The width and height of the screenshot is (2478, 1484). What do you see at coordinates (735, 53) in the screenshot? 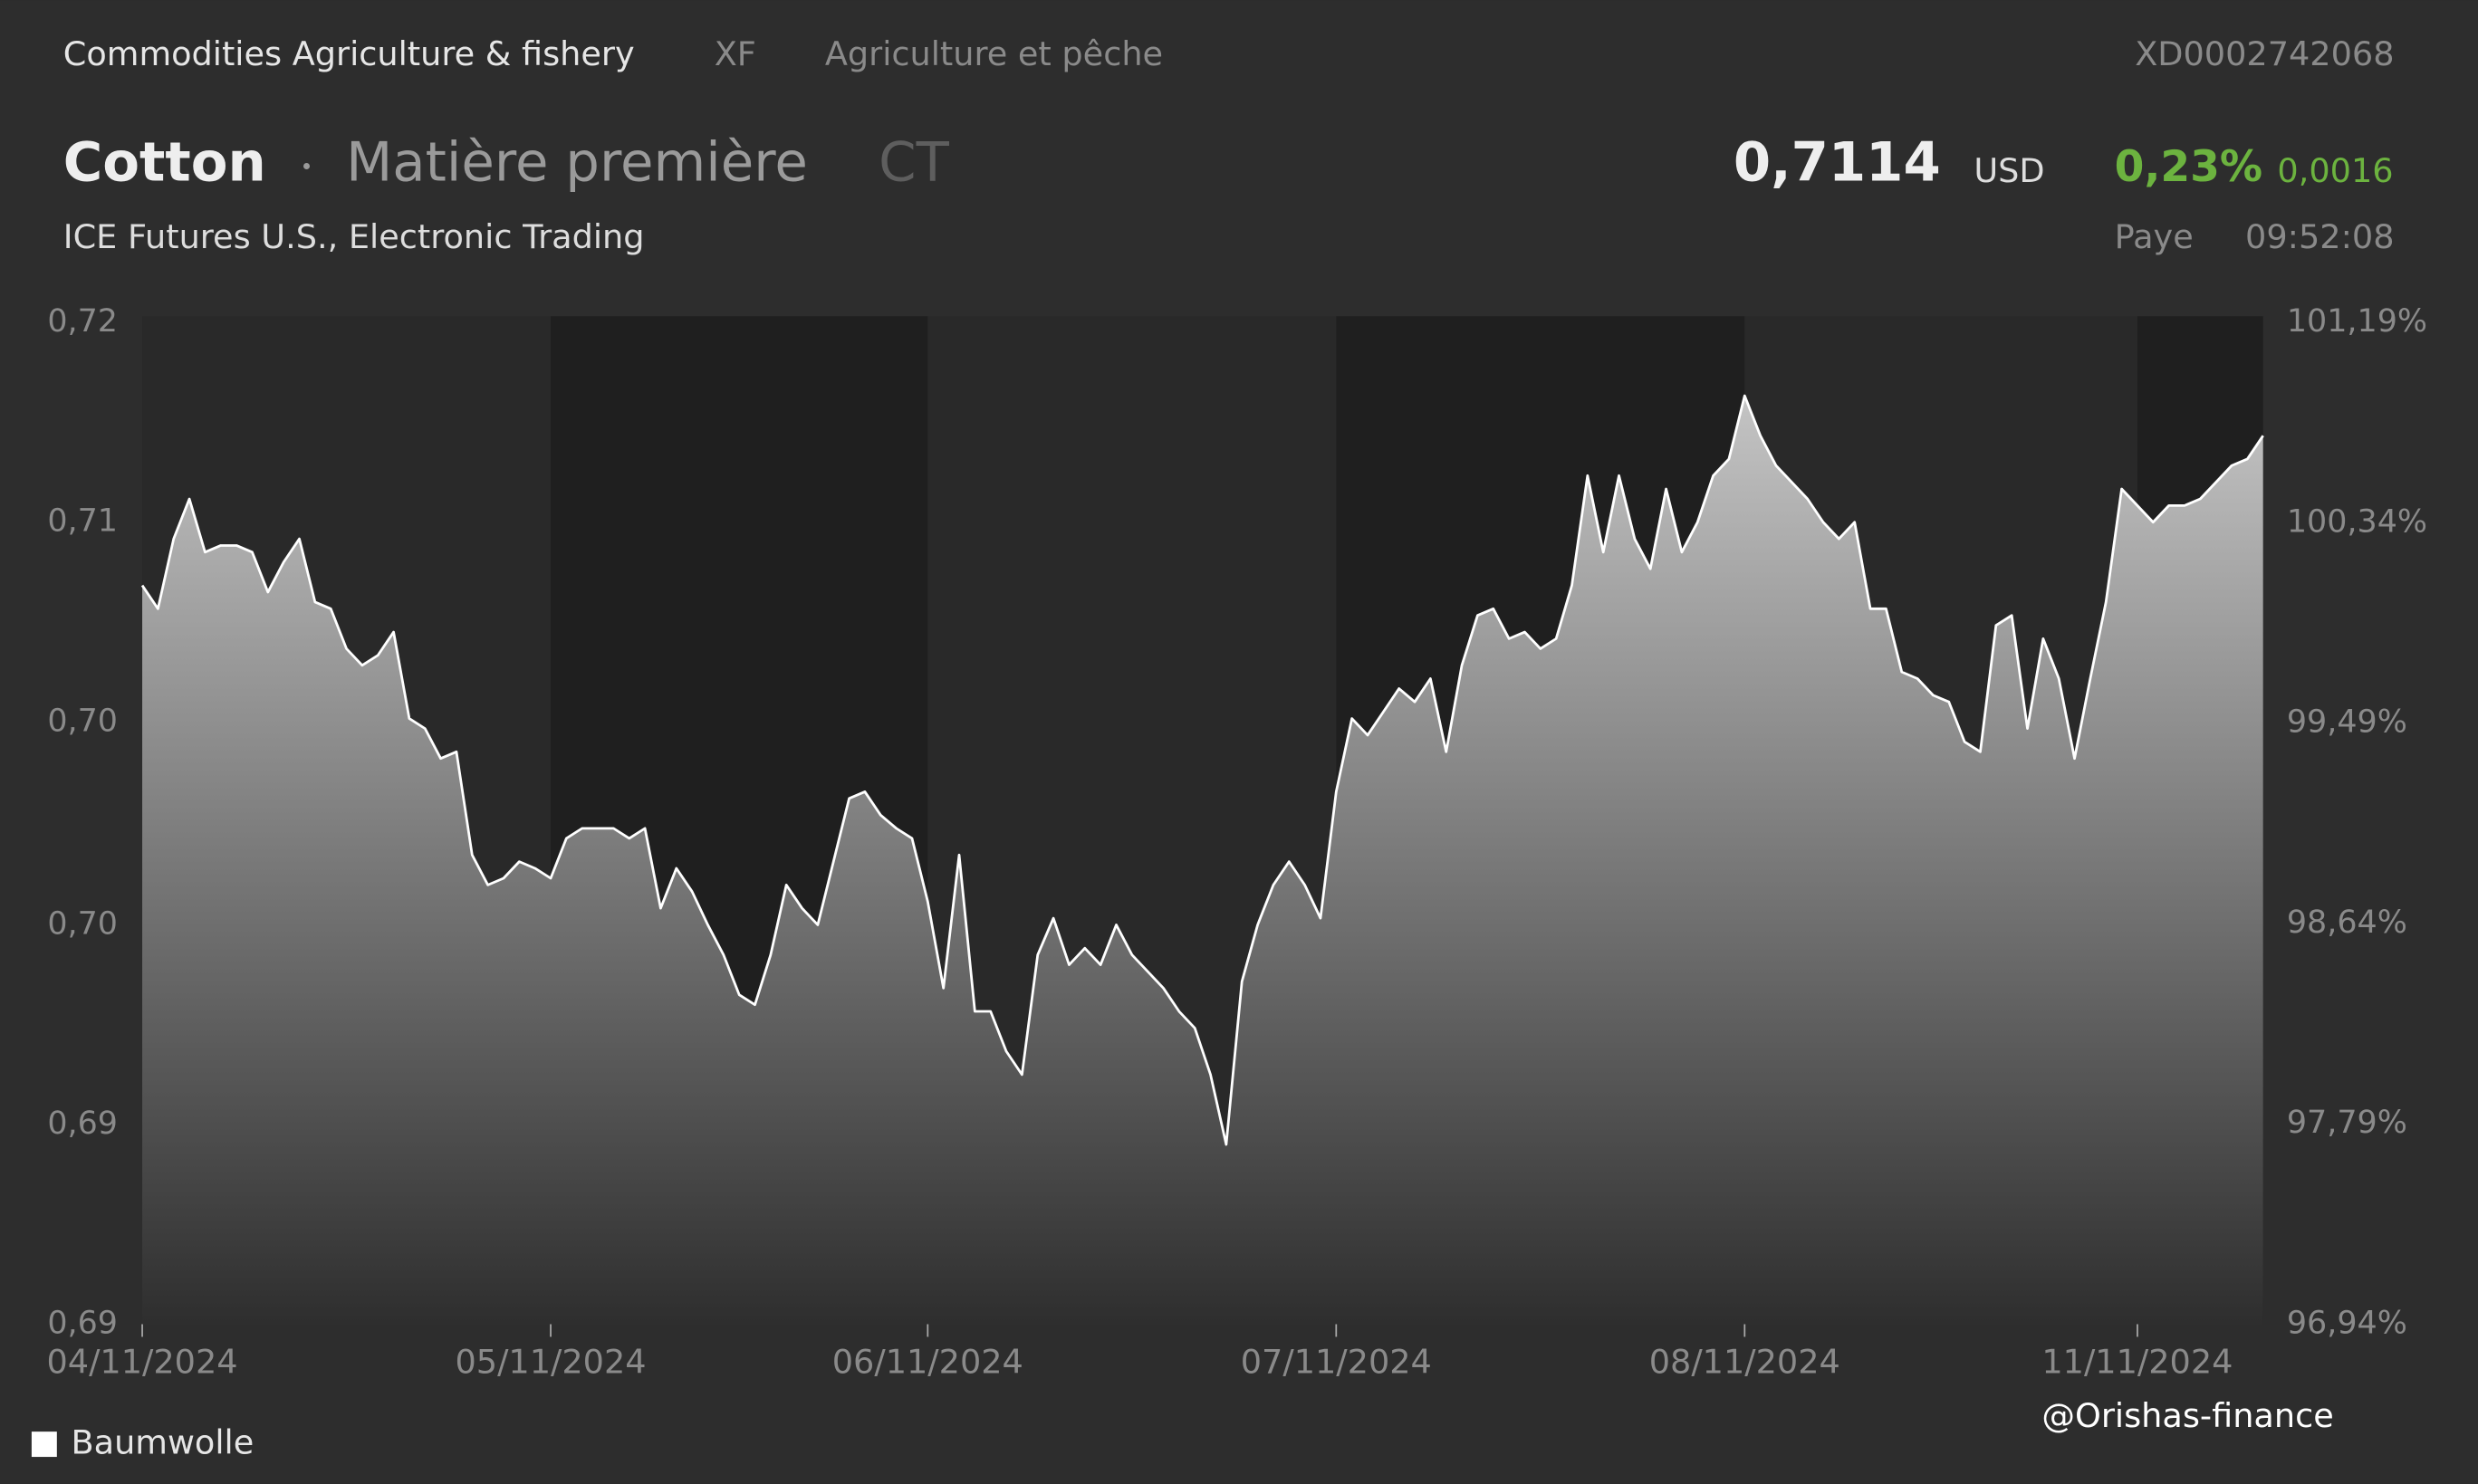
I see `market: XF` at bounding box center [735, 53].